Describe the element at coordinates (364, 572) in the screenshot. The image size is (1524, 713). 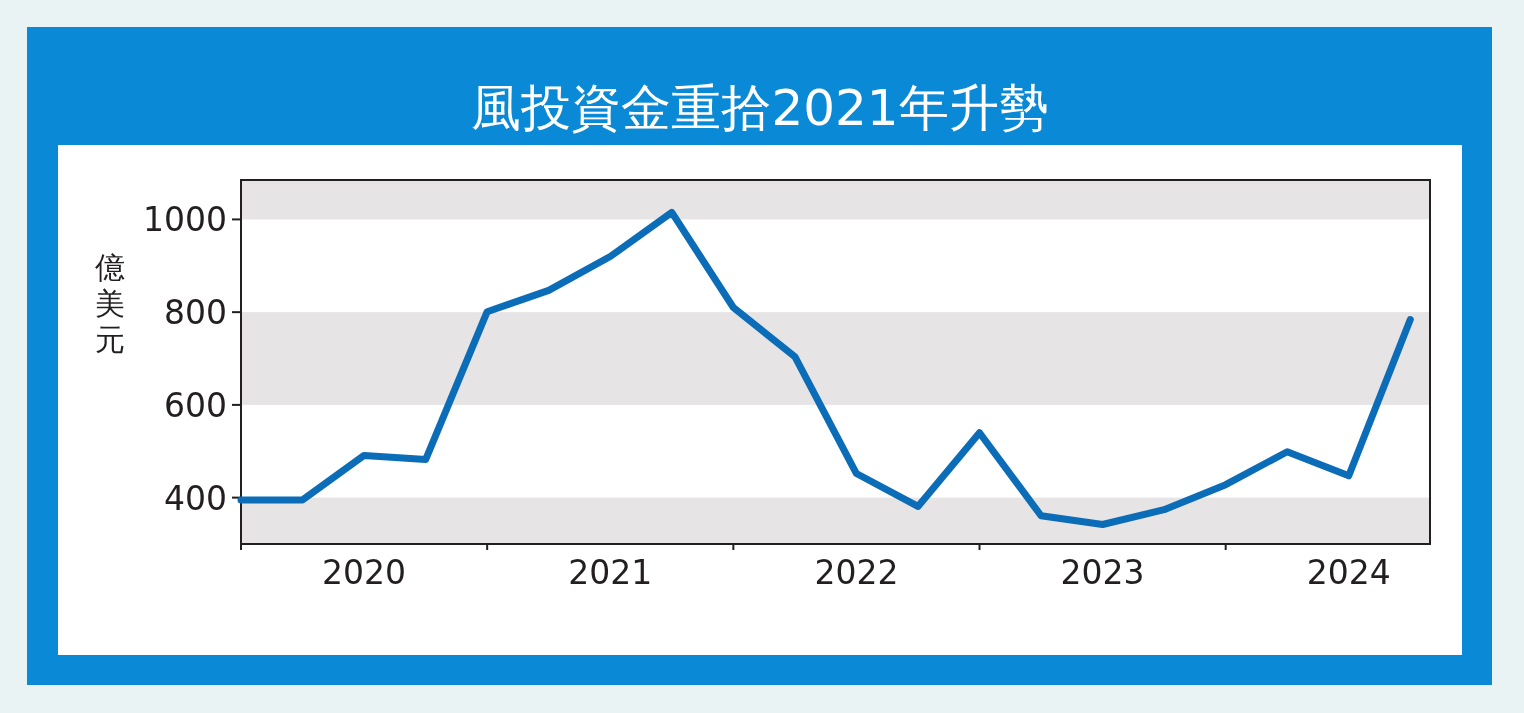
I see `x-tick-label: 2020` at that location.